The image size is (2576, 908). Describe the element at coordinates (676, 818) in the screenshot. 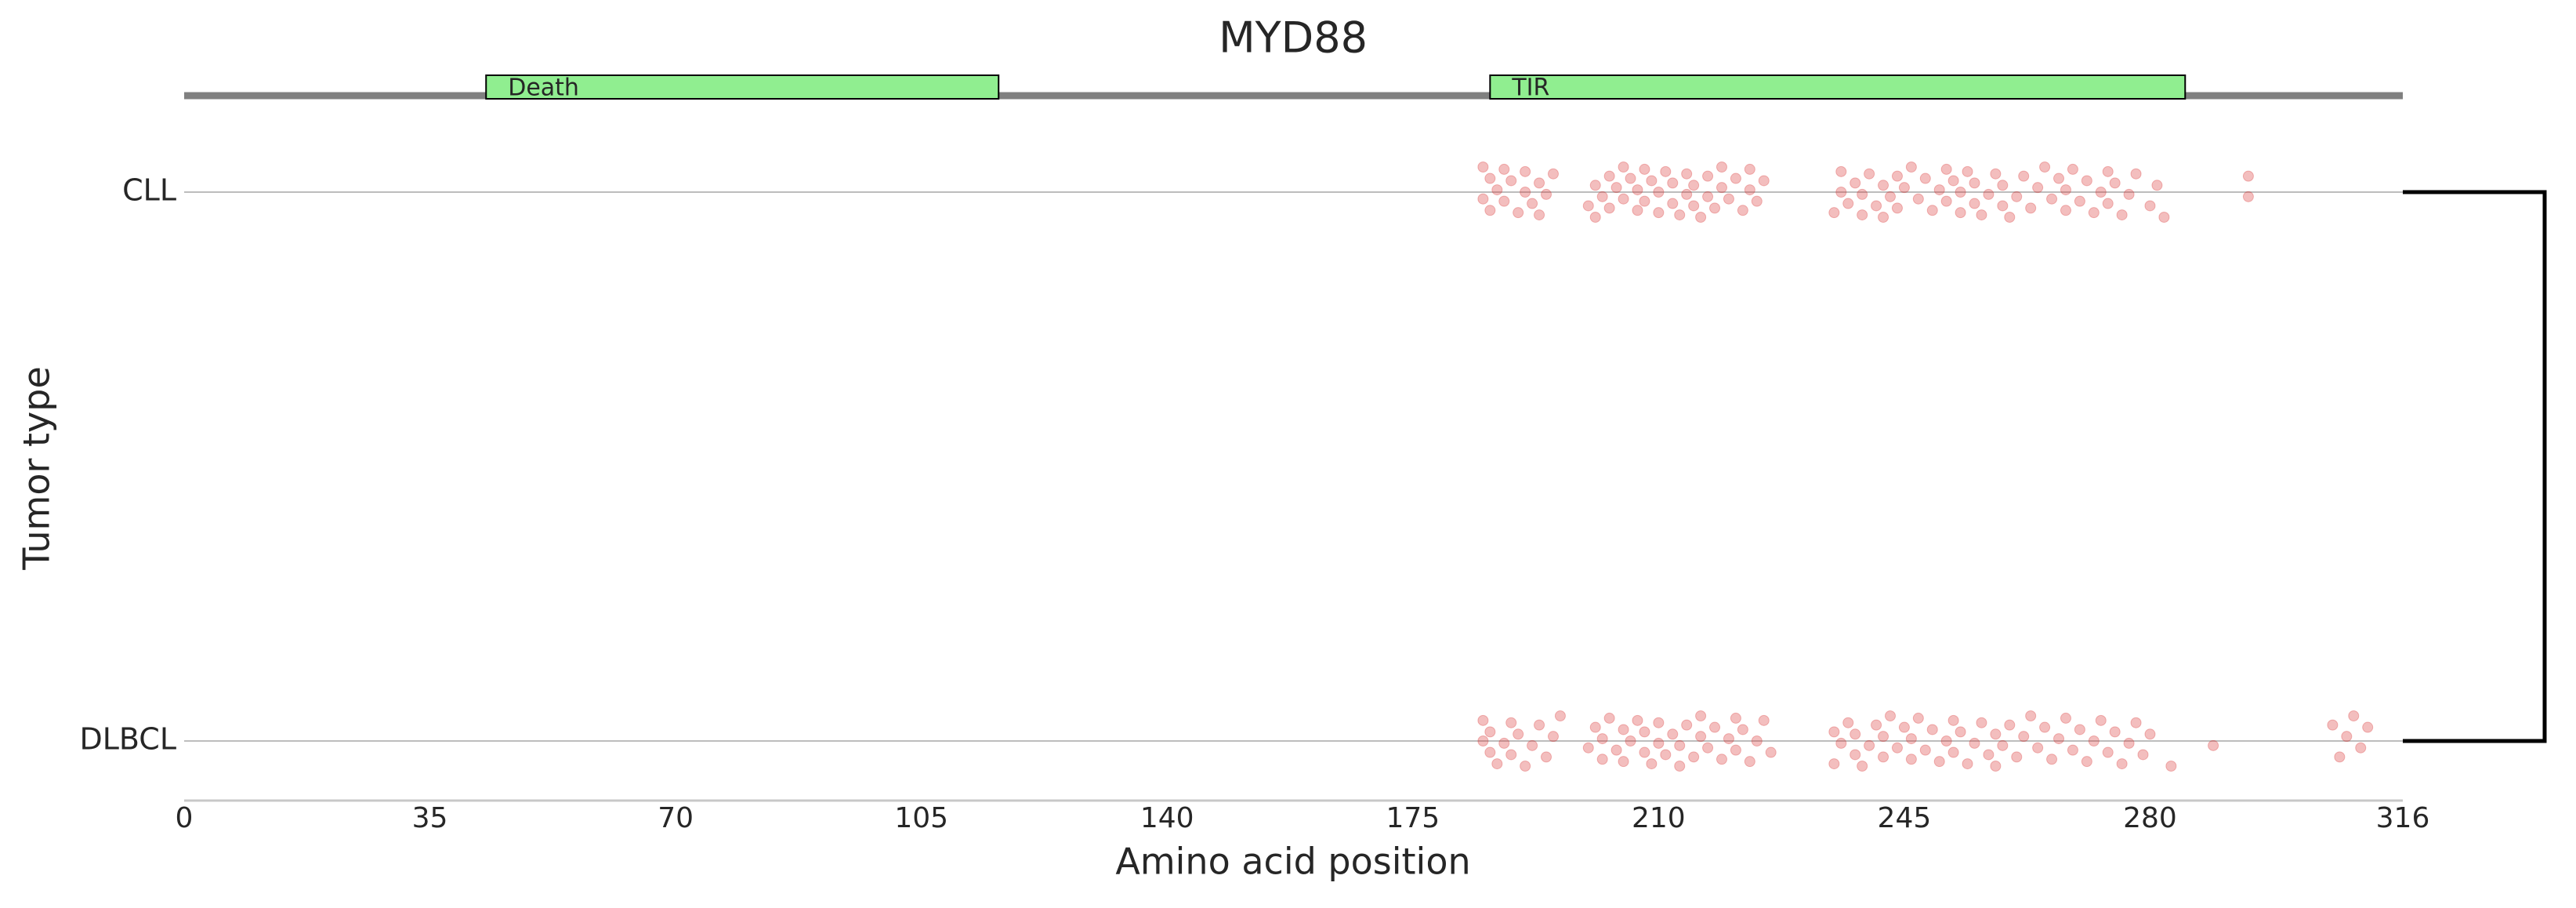

I see `x-tick-label: 70` at that location.